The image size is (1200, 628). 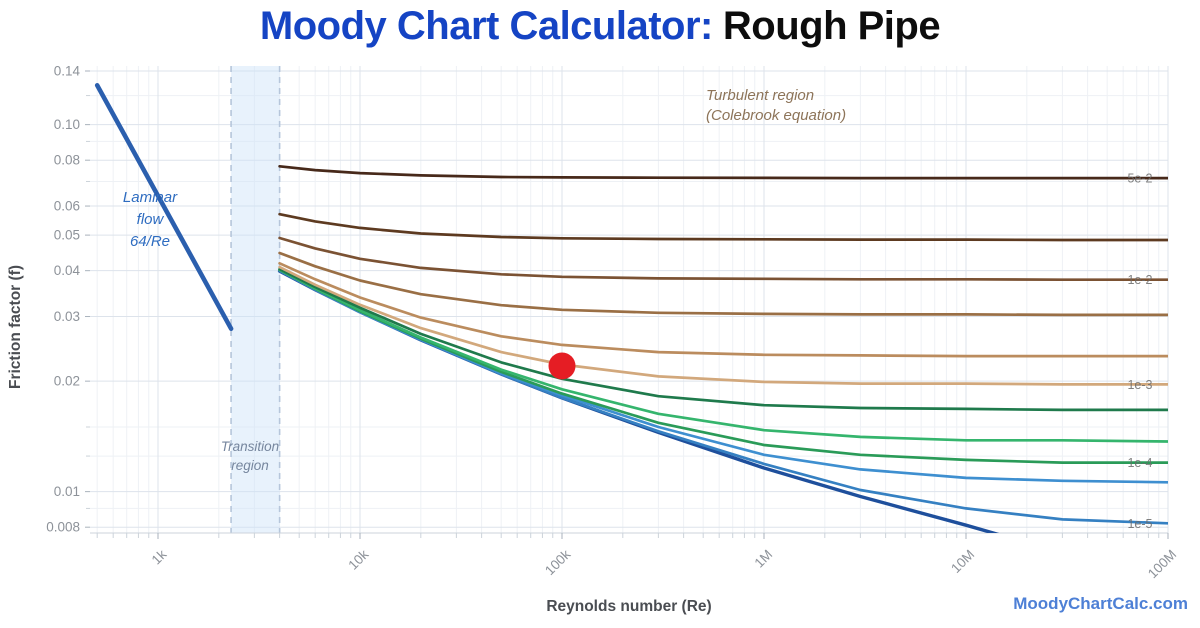 I want to click on y-tick-label: 0.14, so click(x=67, y=71).